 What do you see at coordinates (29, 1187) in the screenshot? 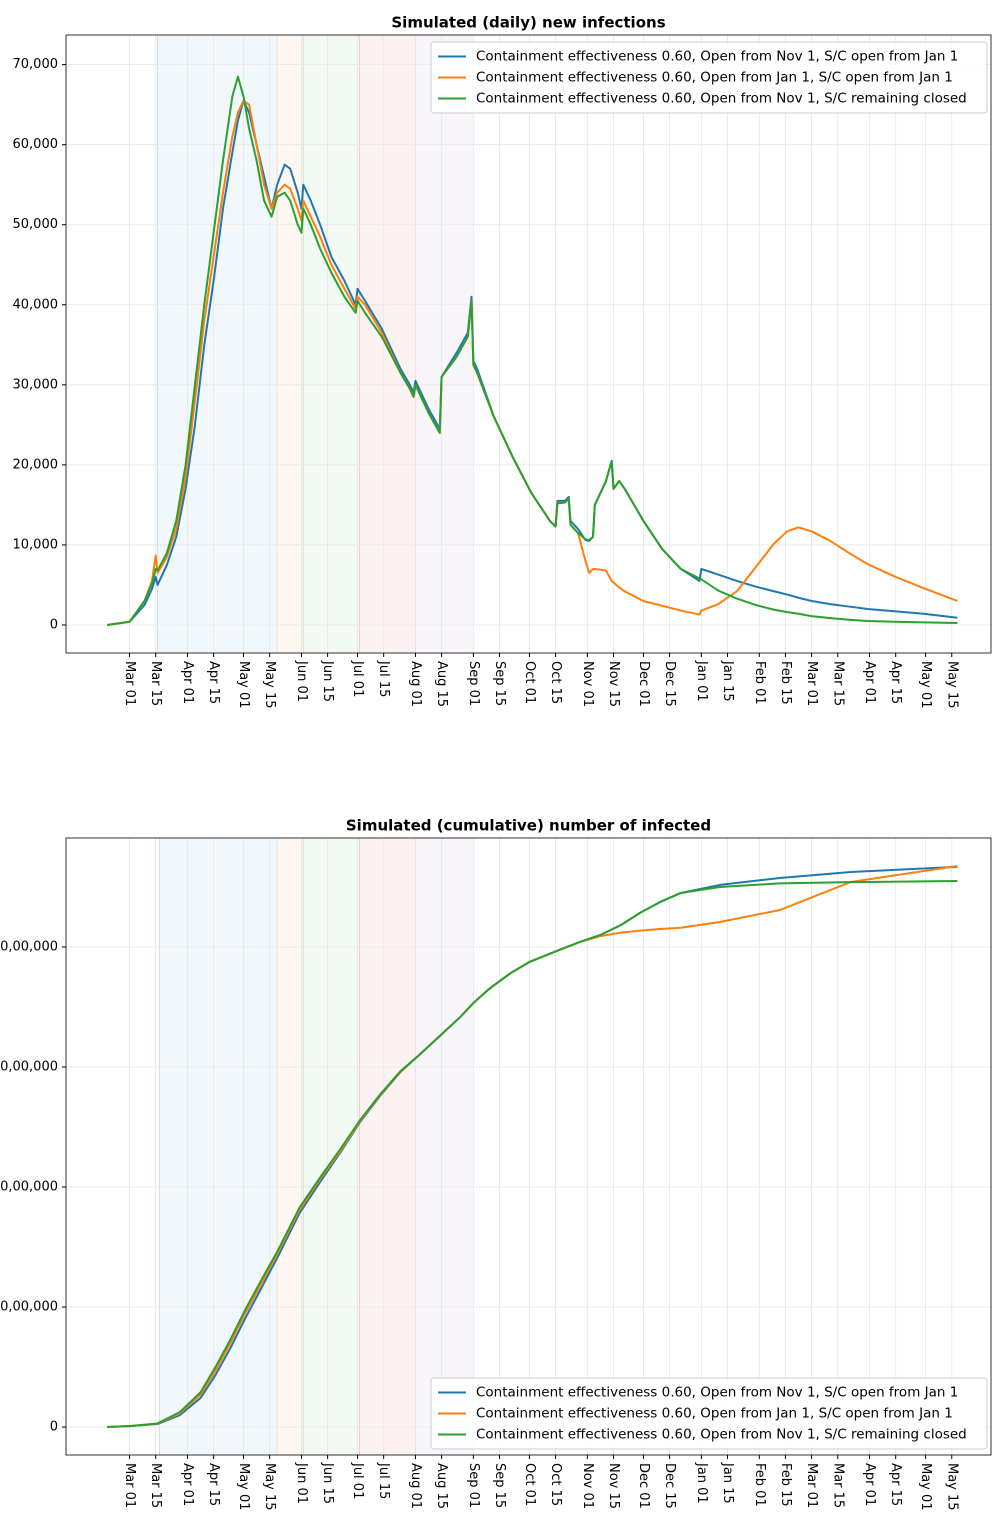
I see `y-tick-label: 20,00,000` at bounding box center [29, 1187].